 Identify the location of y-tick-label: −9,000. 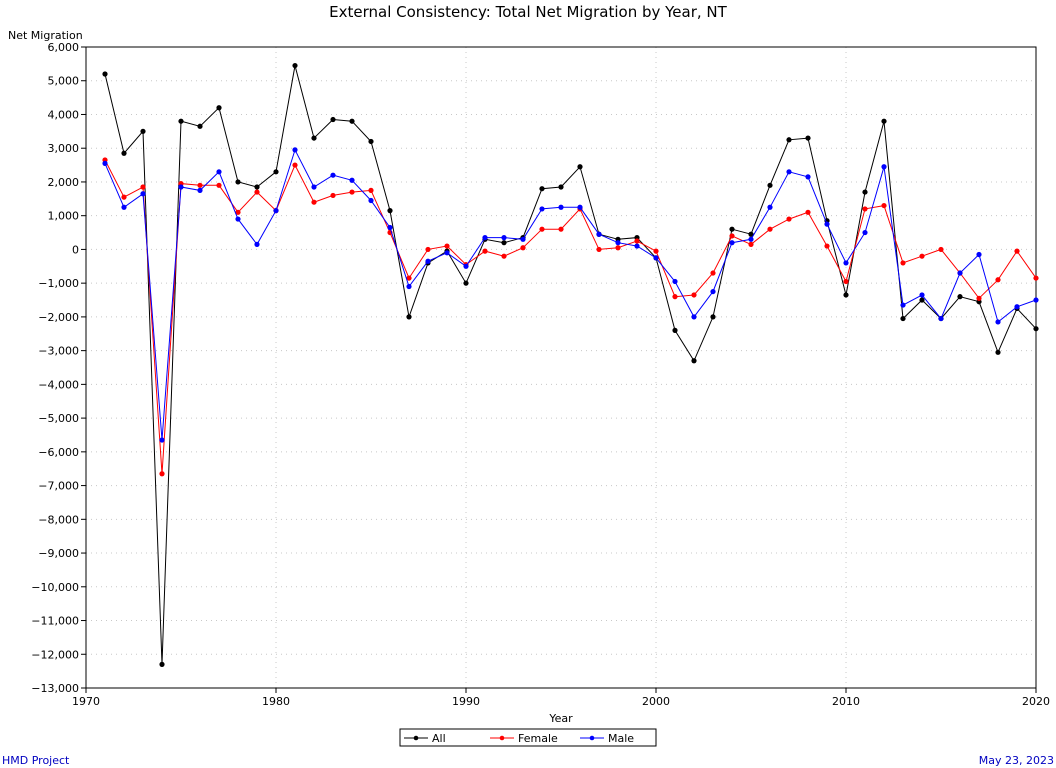
(58, 553).